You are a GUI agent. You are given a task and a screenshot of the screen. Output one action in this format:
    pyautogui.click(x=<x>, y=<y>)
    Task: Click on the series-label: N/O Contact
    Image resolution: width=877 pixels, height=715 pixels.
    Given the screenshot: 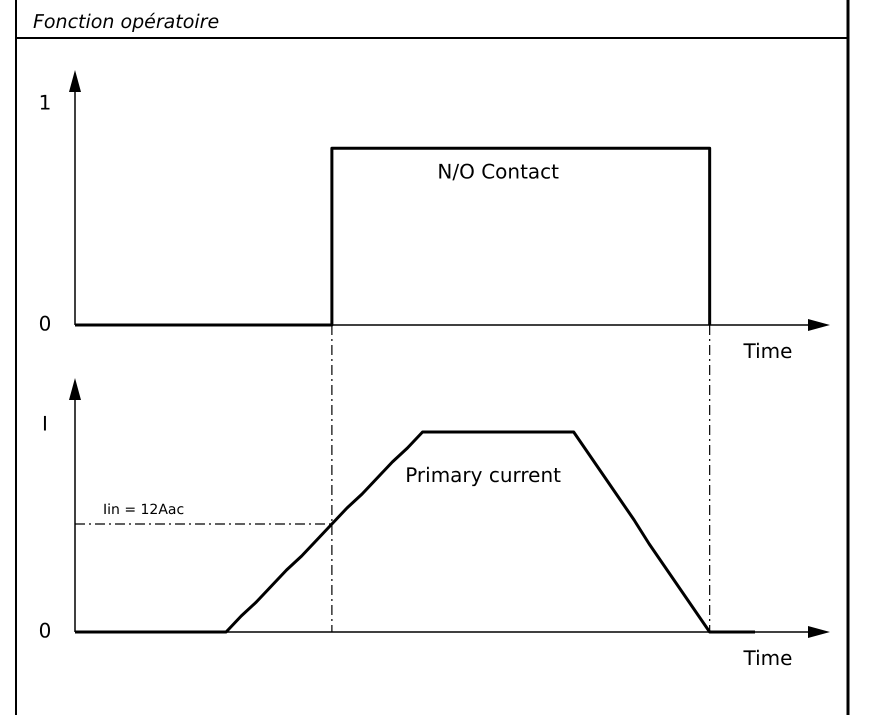 What is the action you would take?
    pyautogui.click(x=498, y=171)
    